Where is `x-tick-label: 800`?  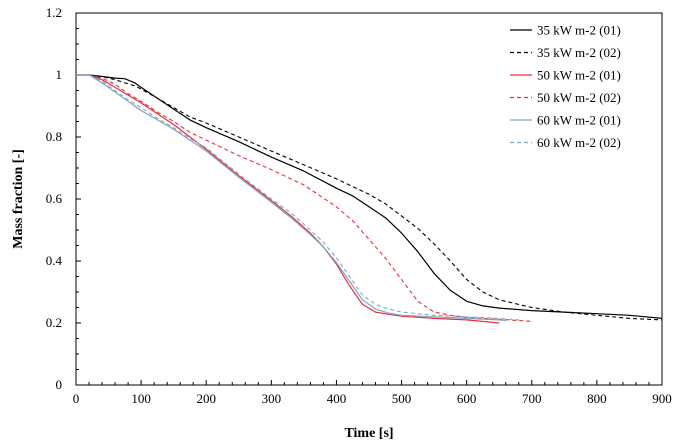 x-tick-label: 800 is located at coordinates (597, 398).